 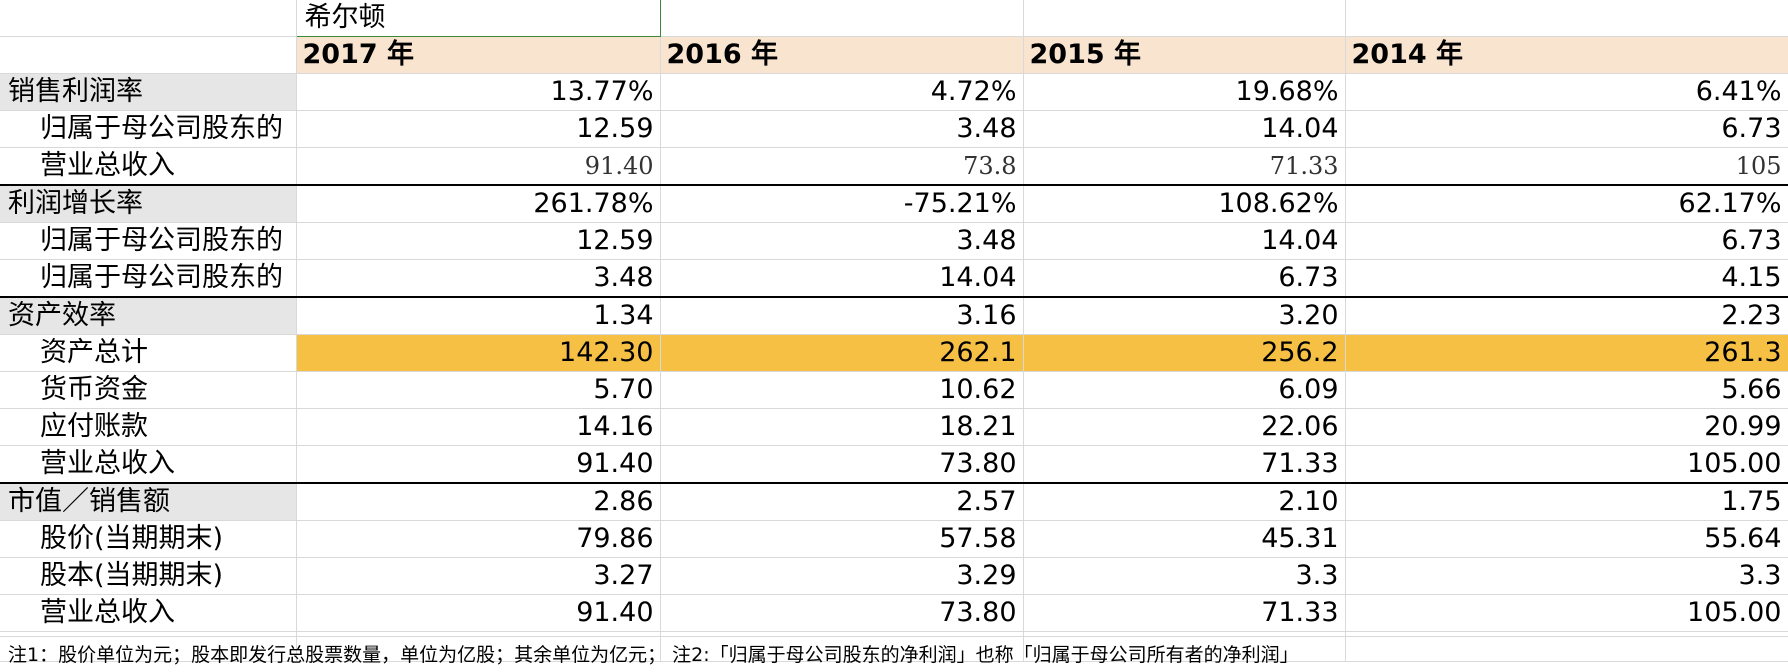 What do you see at coordinates (1184, 427) in the screenshot?
I see `value-cell: 22.06` at bounding box center [1184, 427].